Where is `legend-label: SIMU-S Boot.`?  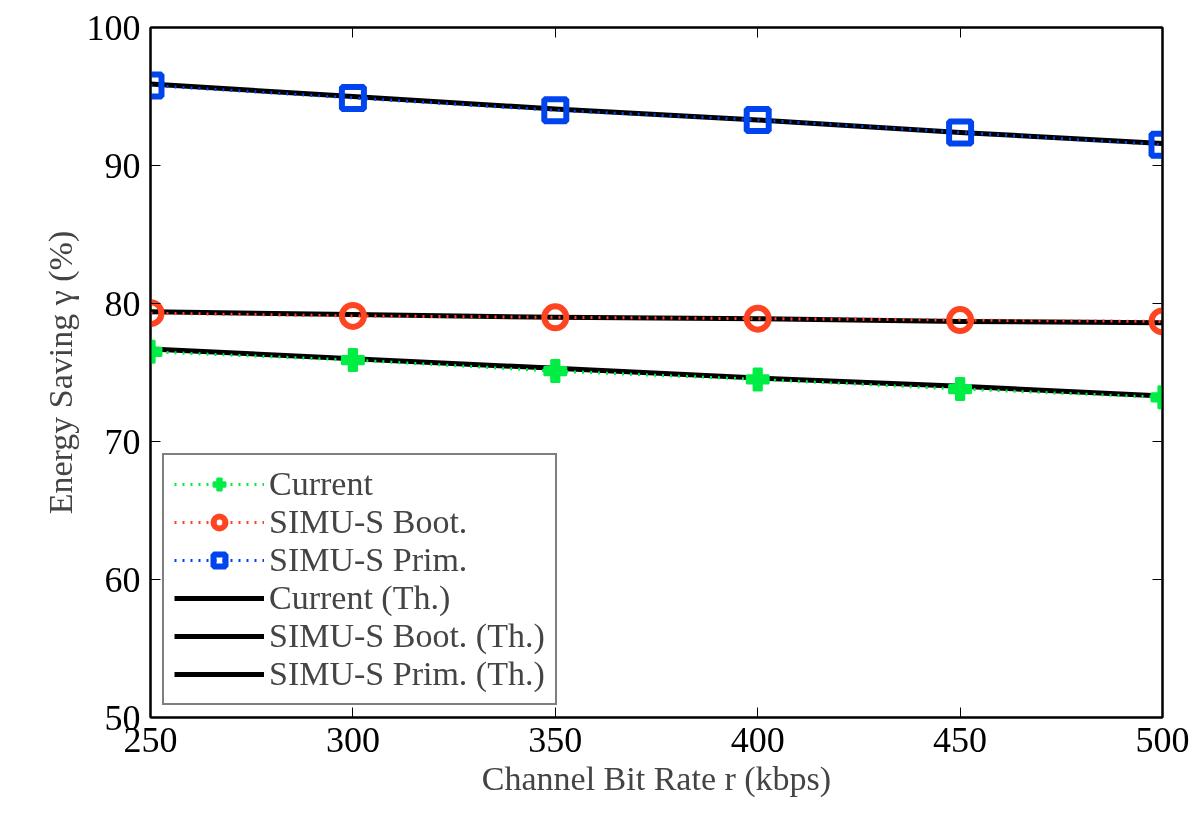
legend-label: SIMU-S Boot. is located at coordinates (368, 522).